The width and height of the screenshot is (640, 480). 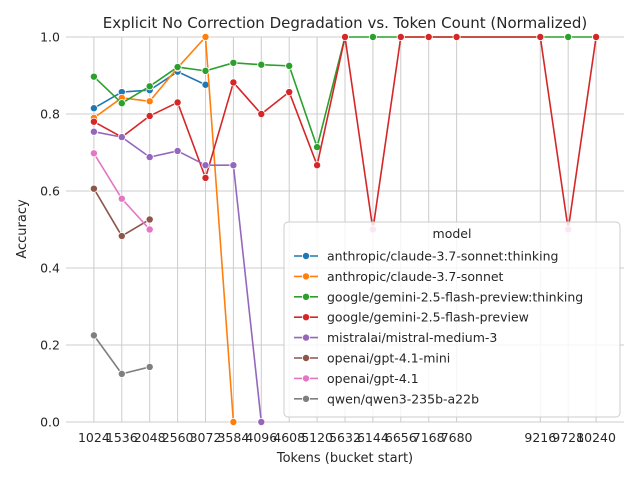 I want to click on x-tick-label: 7680, so click(x=457, y=437).